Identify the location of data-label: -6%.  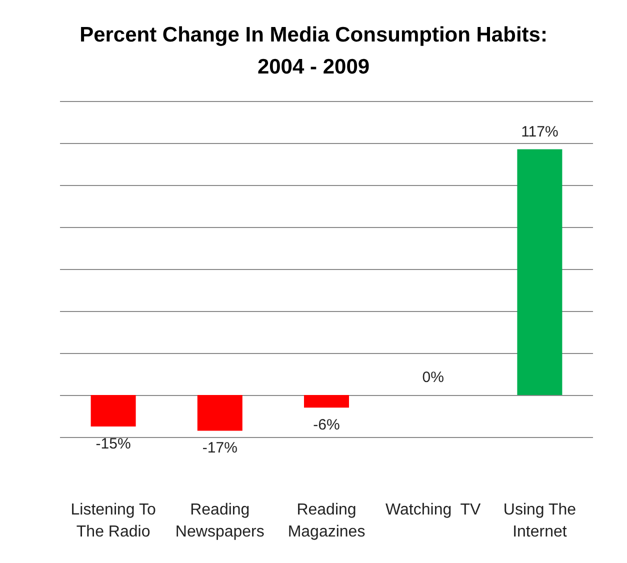
(326, 425).